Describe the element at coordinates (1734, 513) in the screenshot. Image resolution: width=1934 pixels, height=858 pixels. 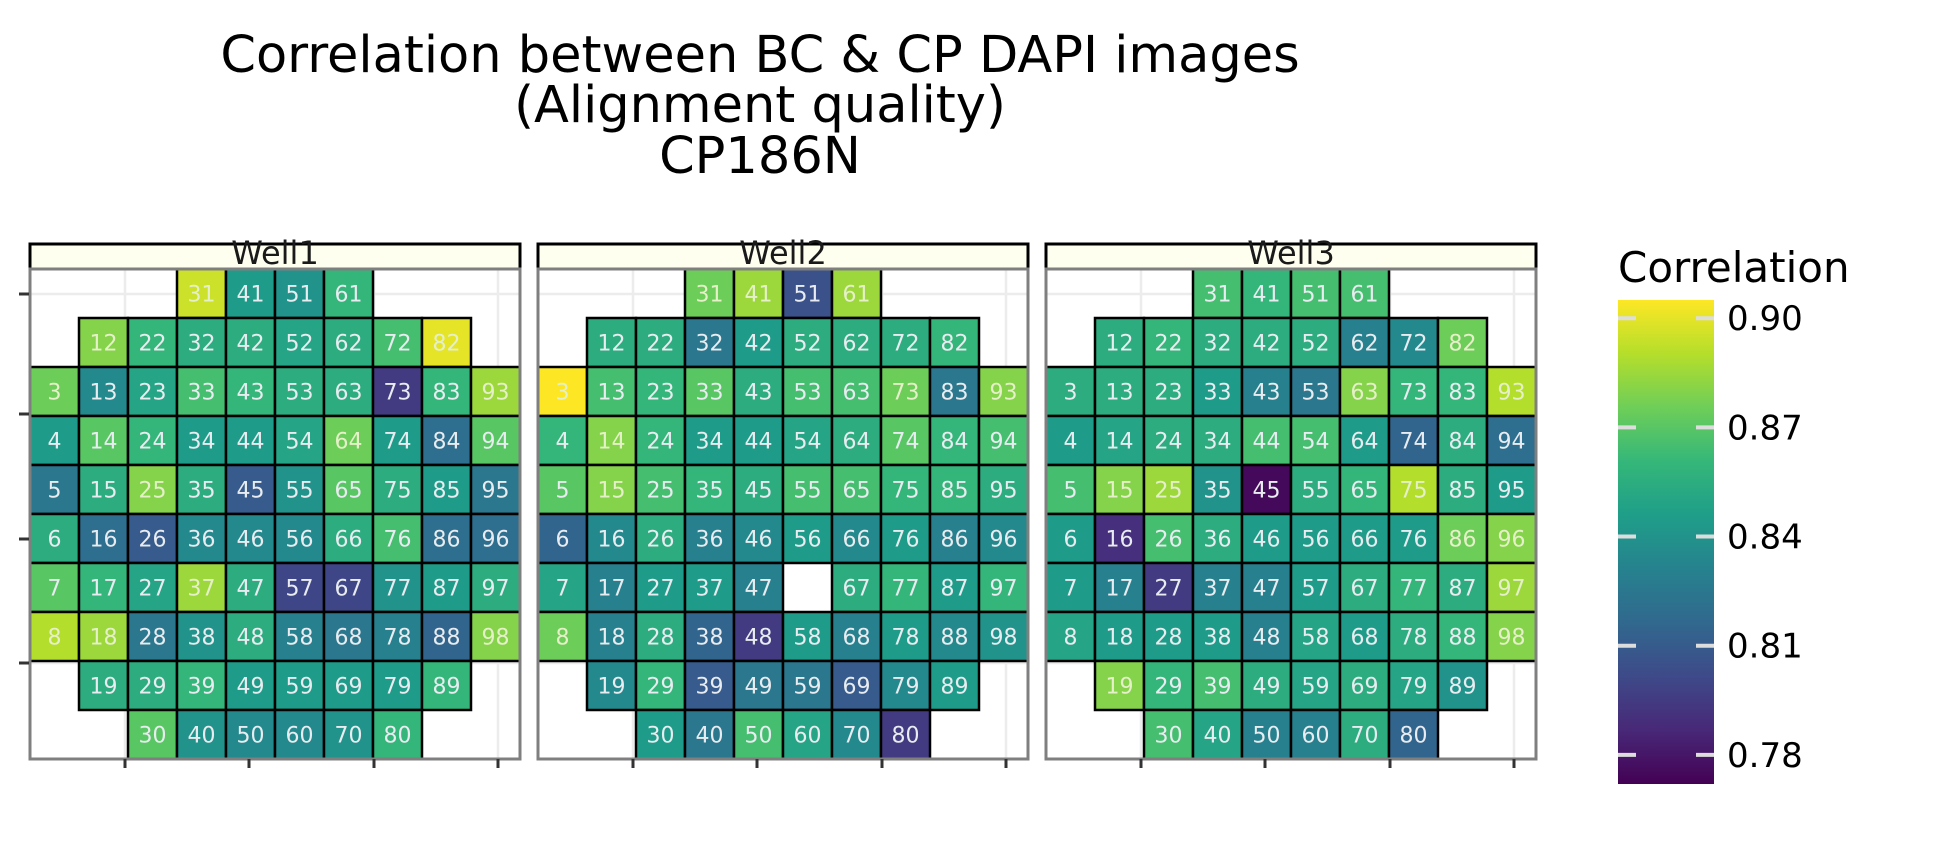
I see `legend: Correlation 0.90 0.87 0.84 0.81 0.78` at that location.